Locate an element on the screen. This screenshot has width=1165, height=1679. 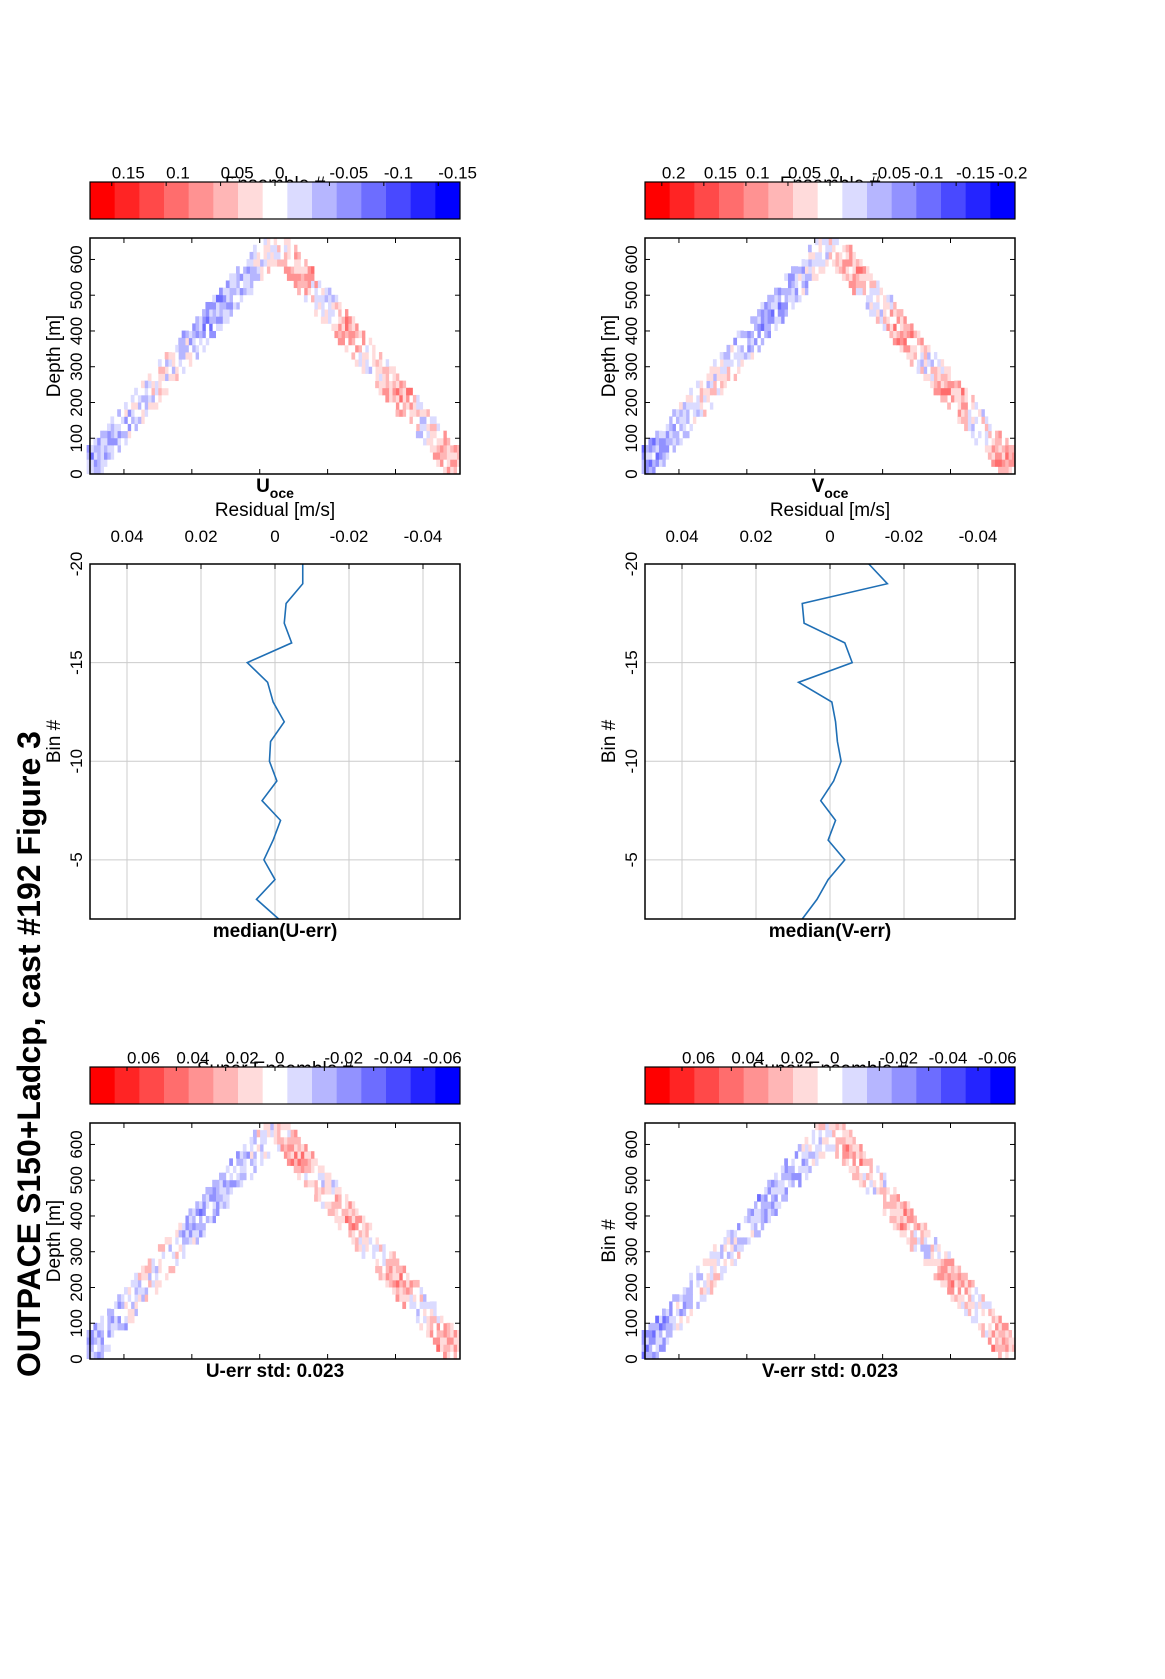
panel-title-main: U-err std: 0.023 is located at coordinates (275, 1371).